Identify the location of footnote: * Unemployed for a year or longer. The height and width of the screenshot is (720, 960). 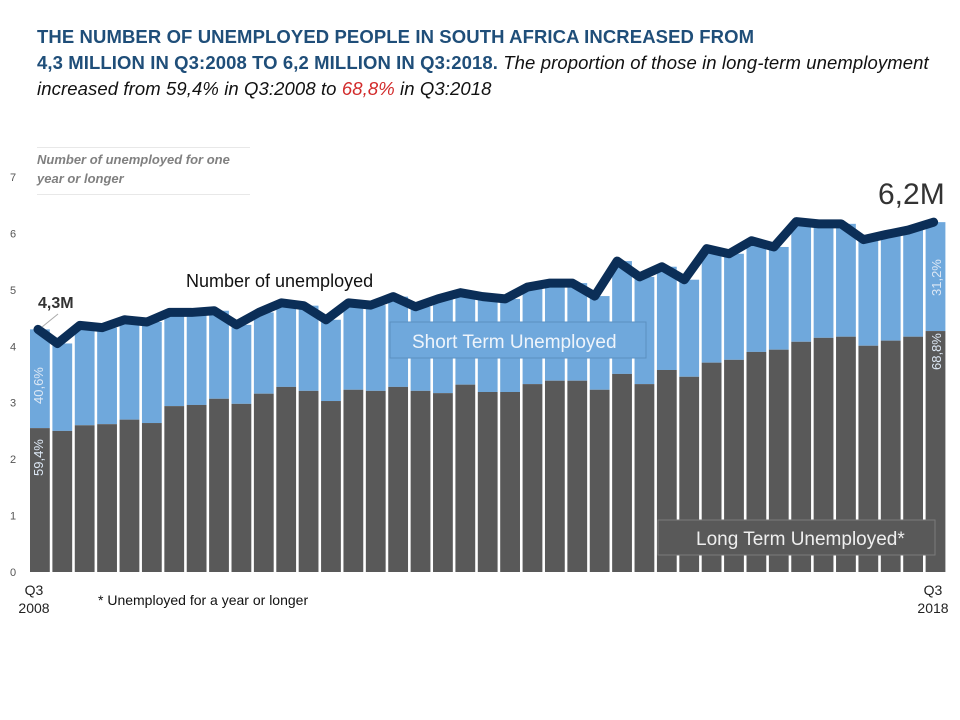
(203, 600).